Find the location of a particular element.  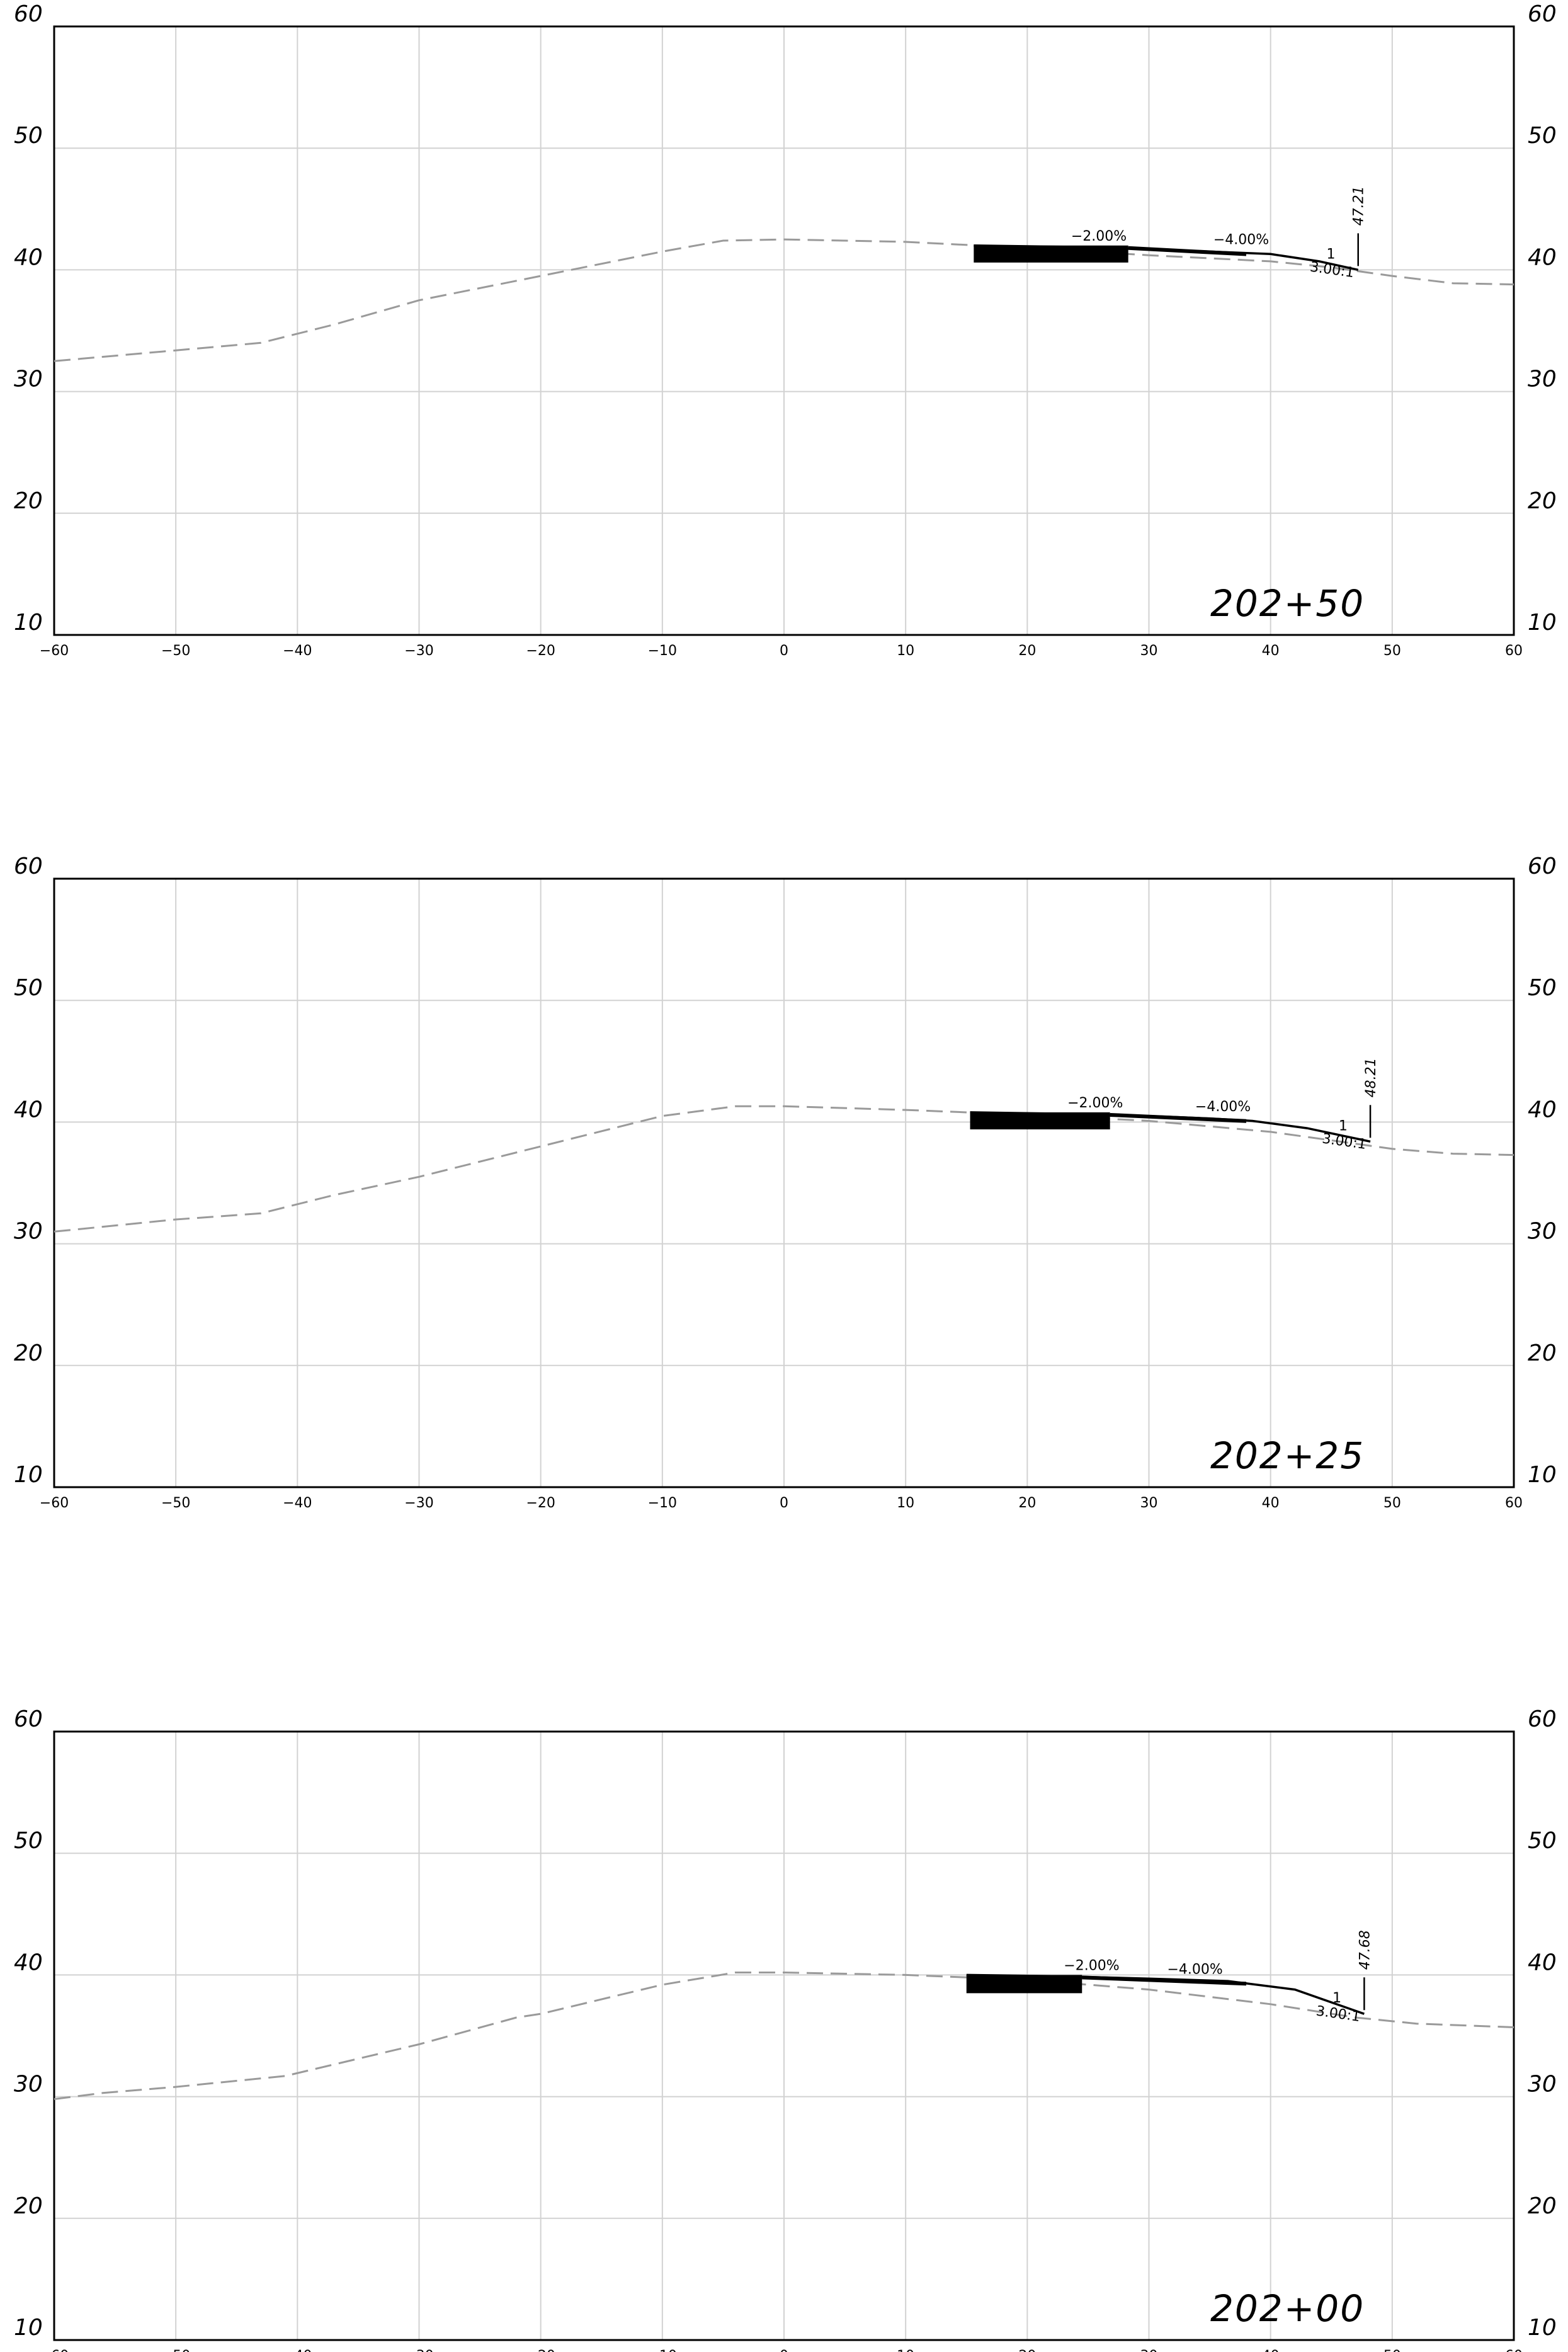

offset-value-label: 48.21 is located at coordinates (1371, 1078).